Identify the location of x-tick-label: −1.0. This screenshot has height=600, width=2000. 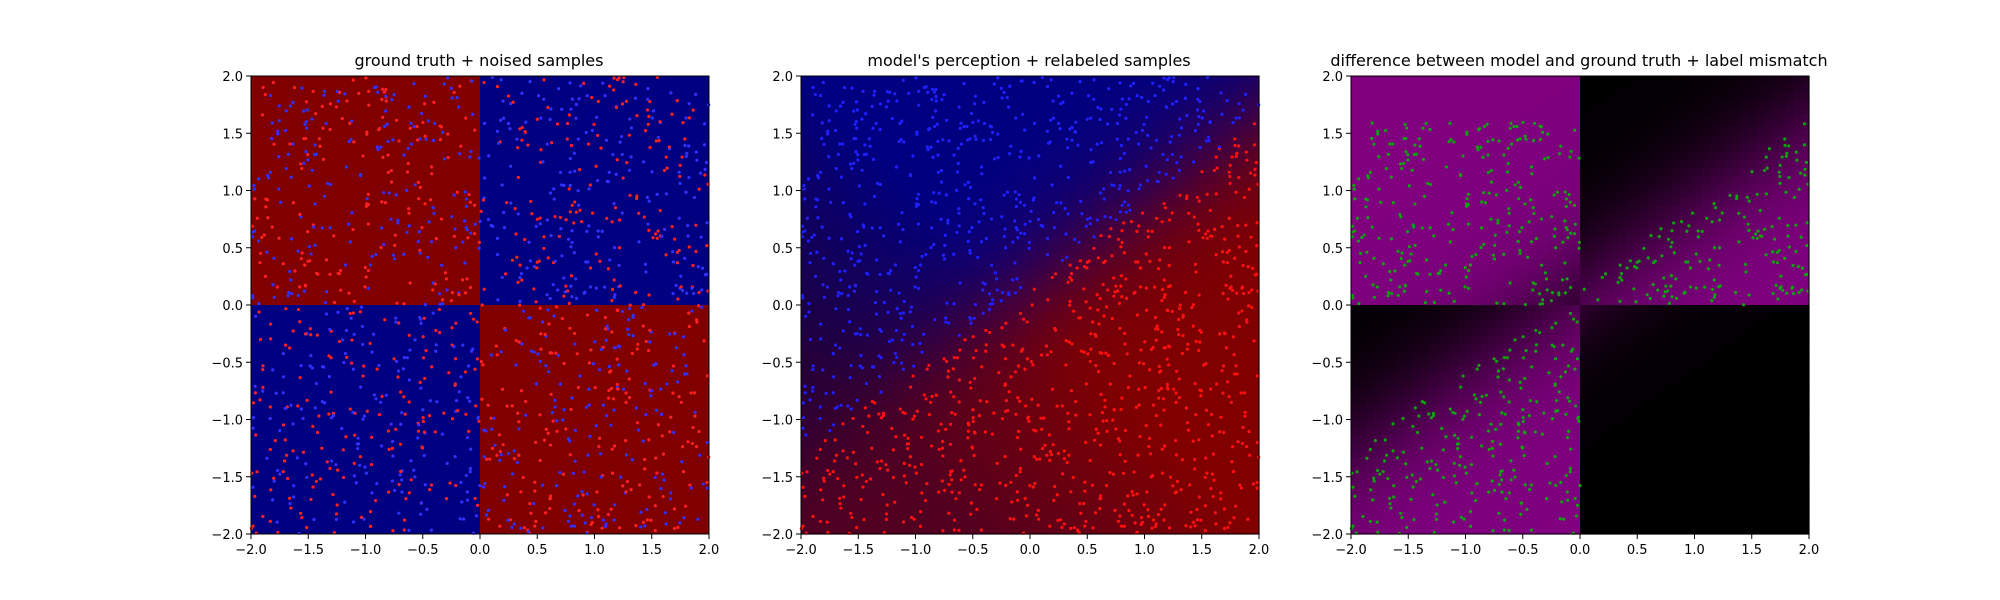
(366, 550).